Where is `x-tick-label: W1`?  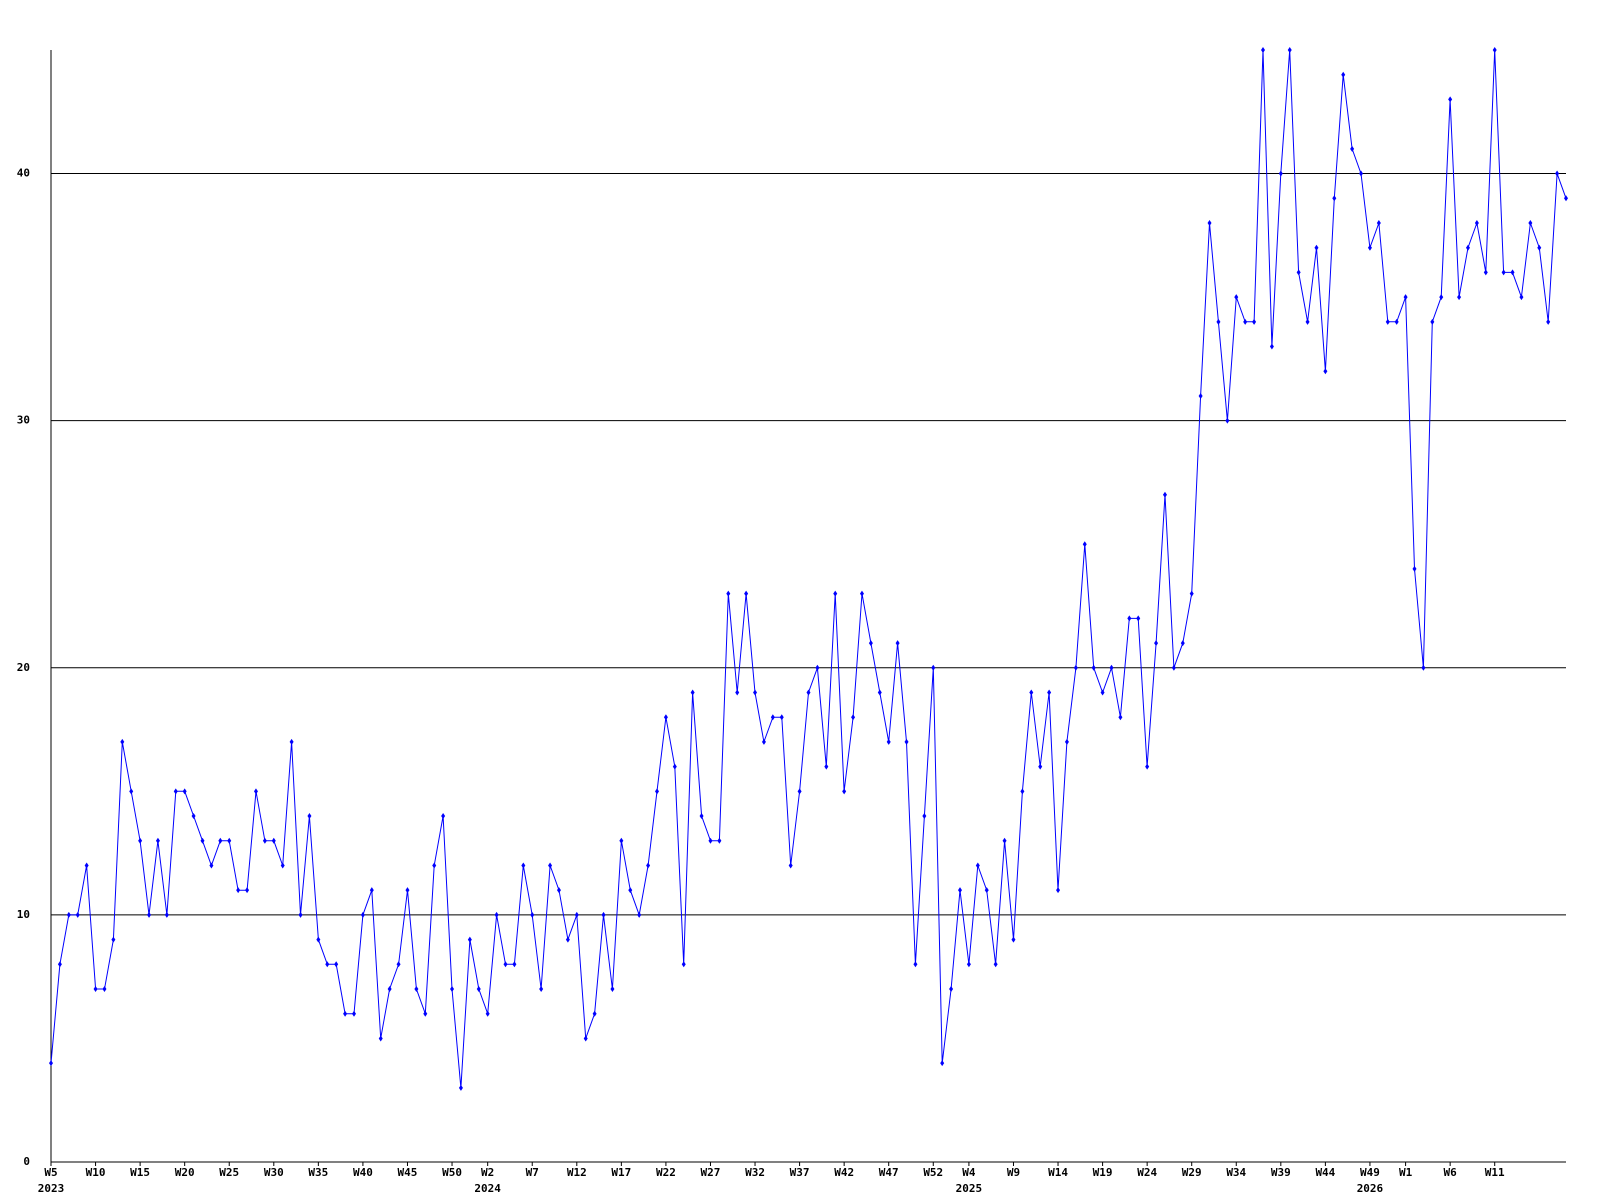 x-tick-label: W1 is located at coordinates (1406, 1172).